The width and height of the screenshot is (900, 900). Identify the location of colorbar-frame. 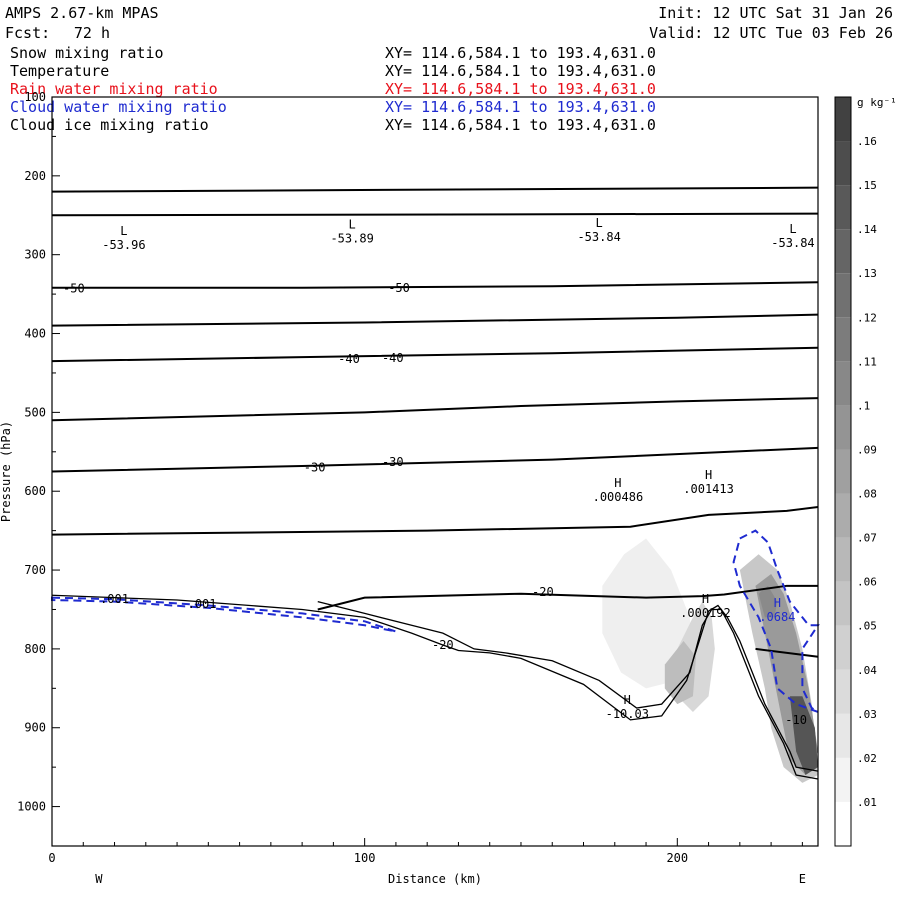
(843, 471).